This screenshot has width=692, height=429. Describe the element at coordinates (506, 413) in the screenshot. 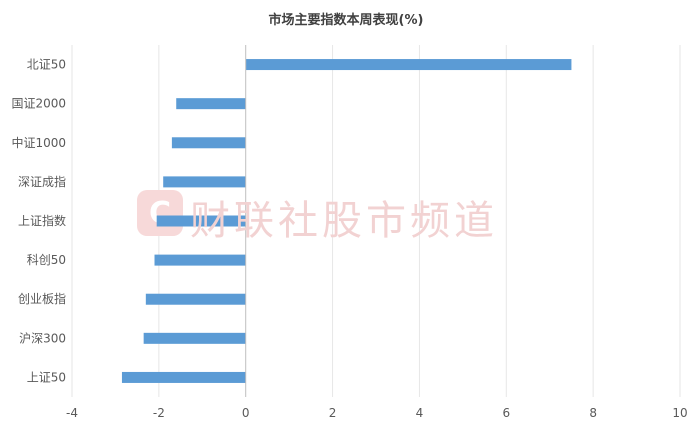

I see `x-tick-label: 6` at that location.